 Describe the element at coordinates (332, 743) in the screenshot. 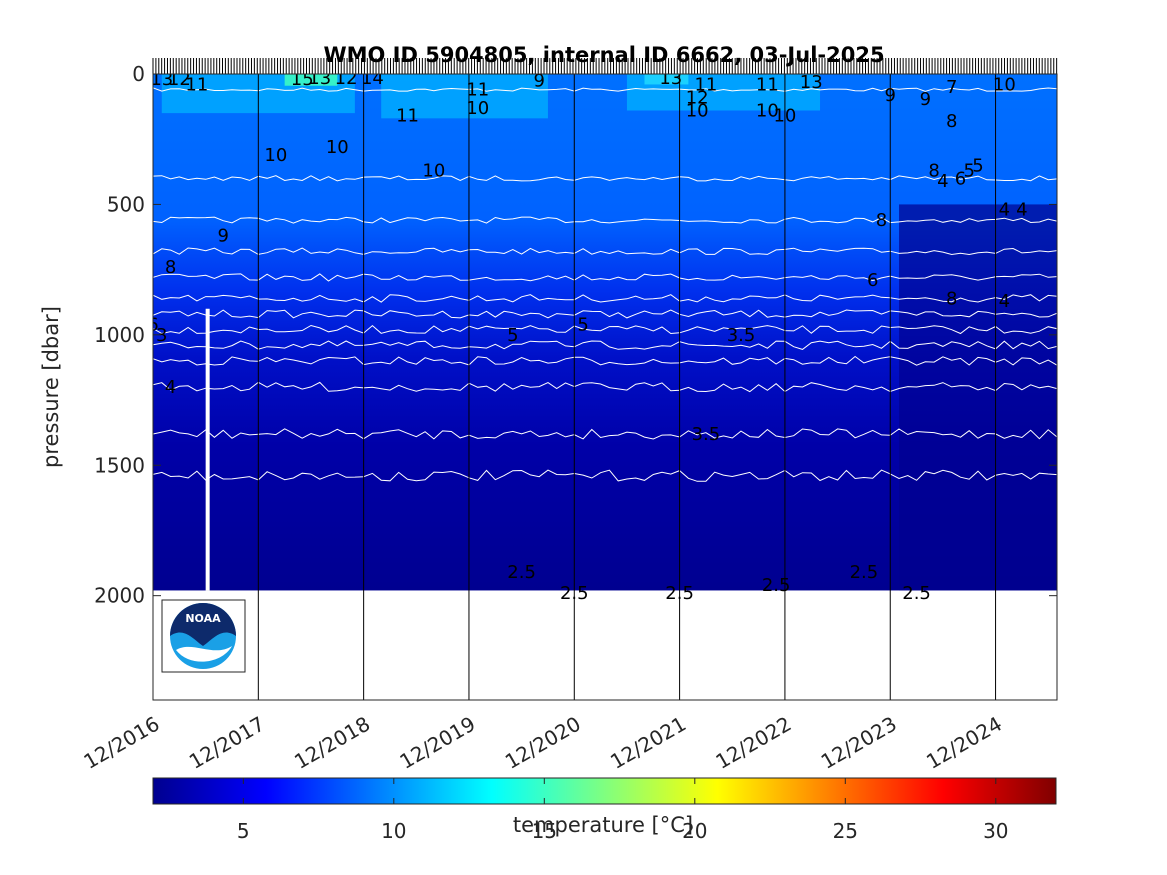

I see `x-tick-label: 12/2018` at that location.